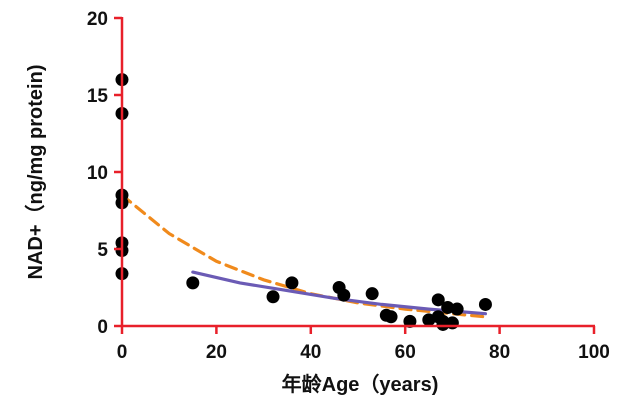 Image resolution: width=617 pixels, height=402 pixels. What do you see at coordinates (360, 384) in the screenshot?
I see `x-axis-title: 年龄Age（years)` at bounding box center [360, 384].